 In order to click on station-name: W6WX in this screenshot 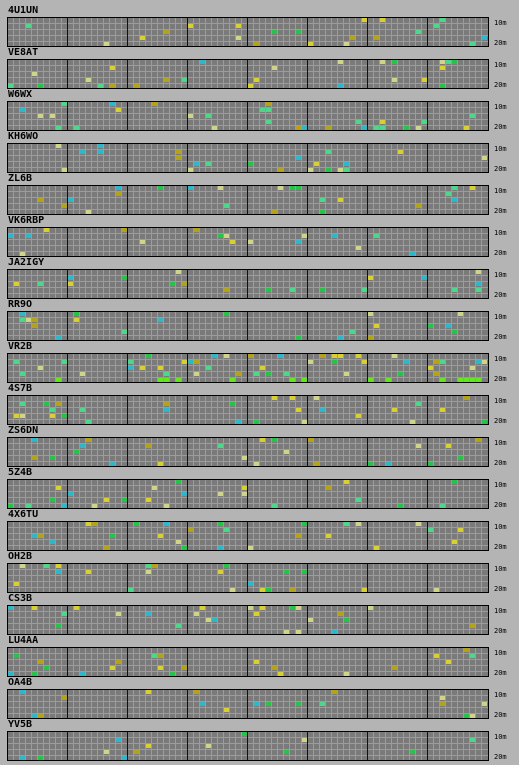, I will do `click(20, 94)`.